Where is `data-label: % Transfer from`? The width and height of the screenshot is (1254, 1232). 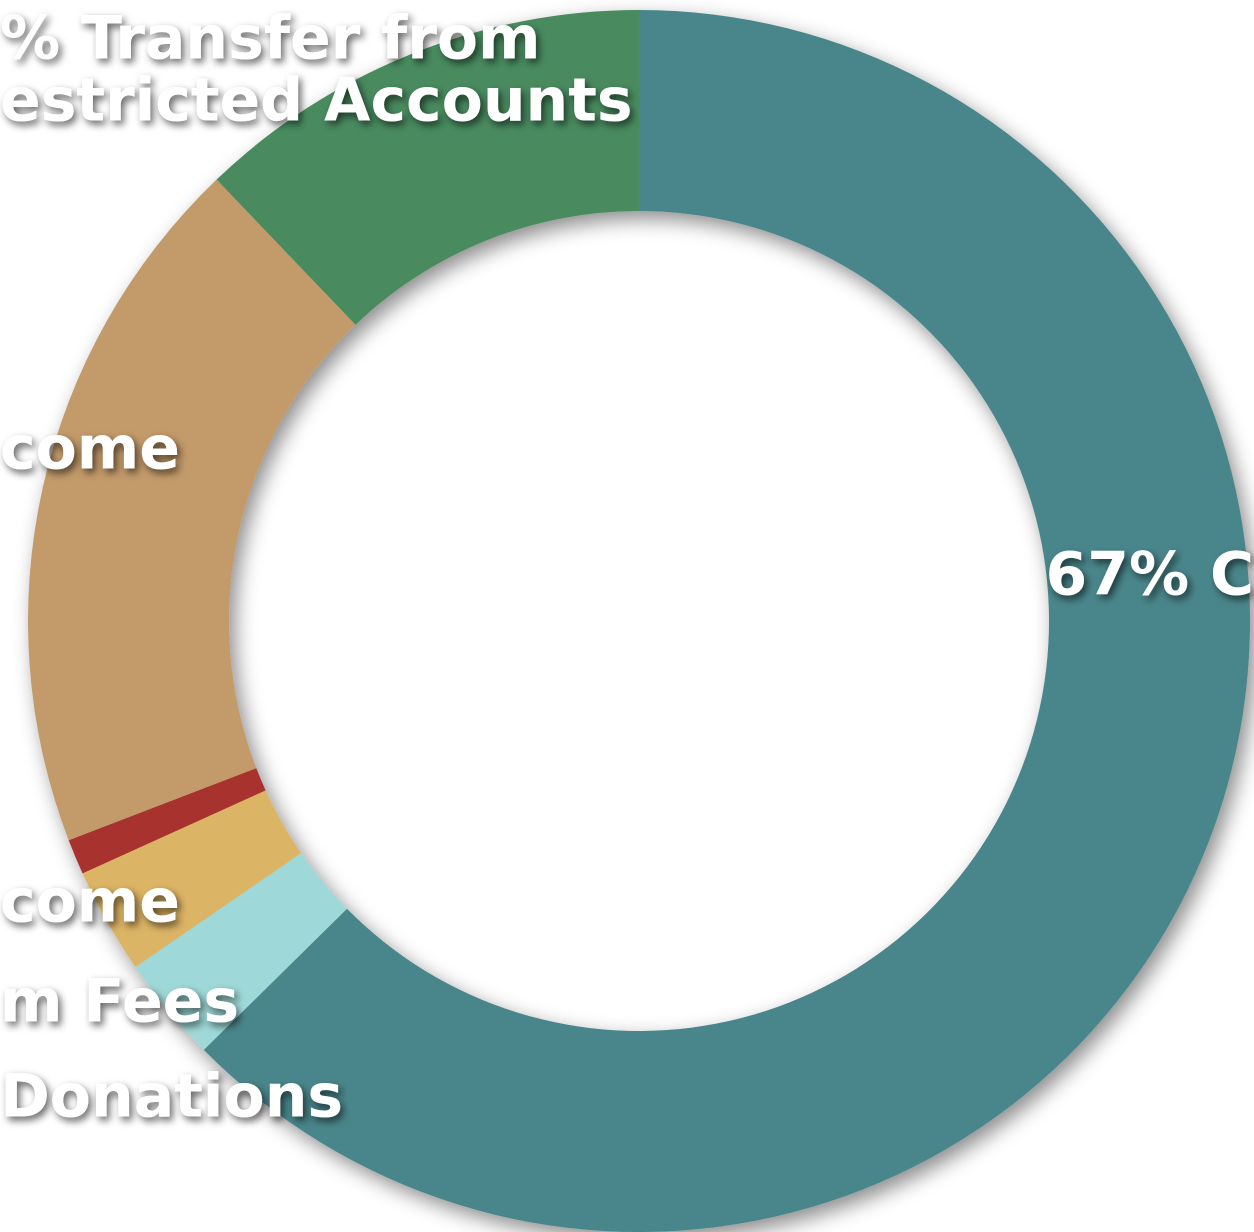 data-label: % Transfer from is located at coordinates (270, 39).